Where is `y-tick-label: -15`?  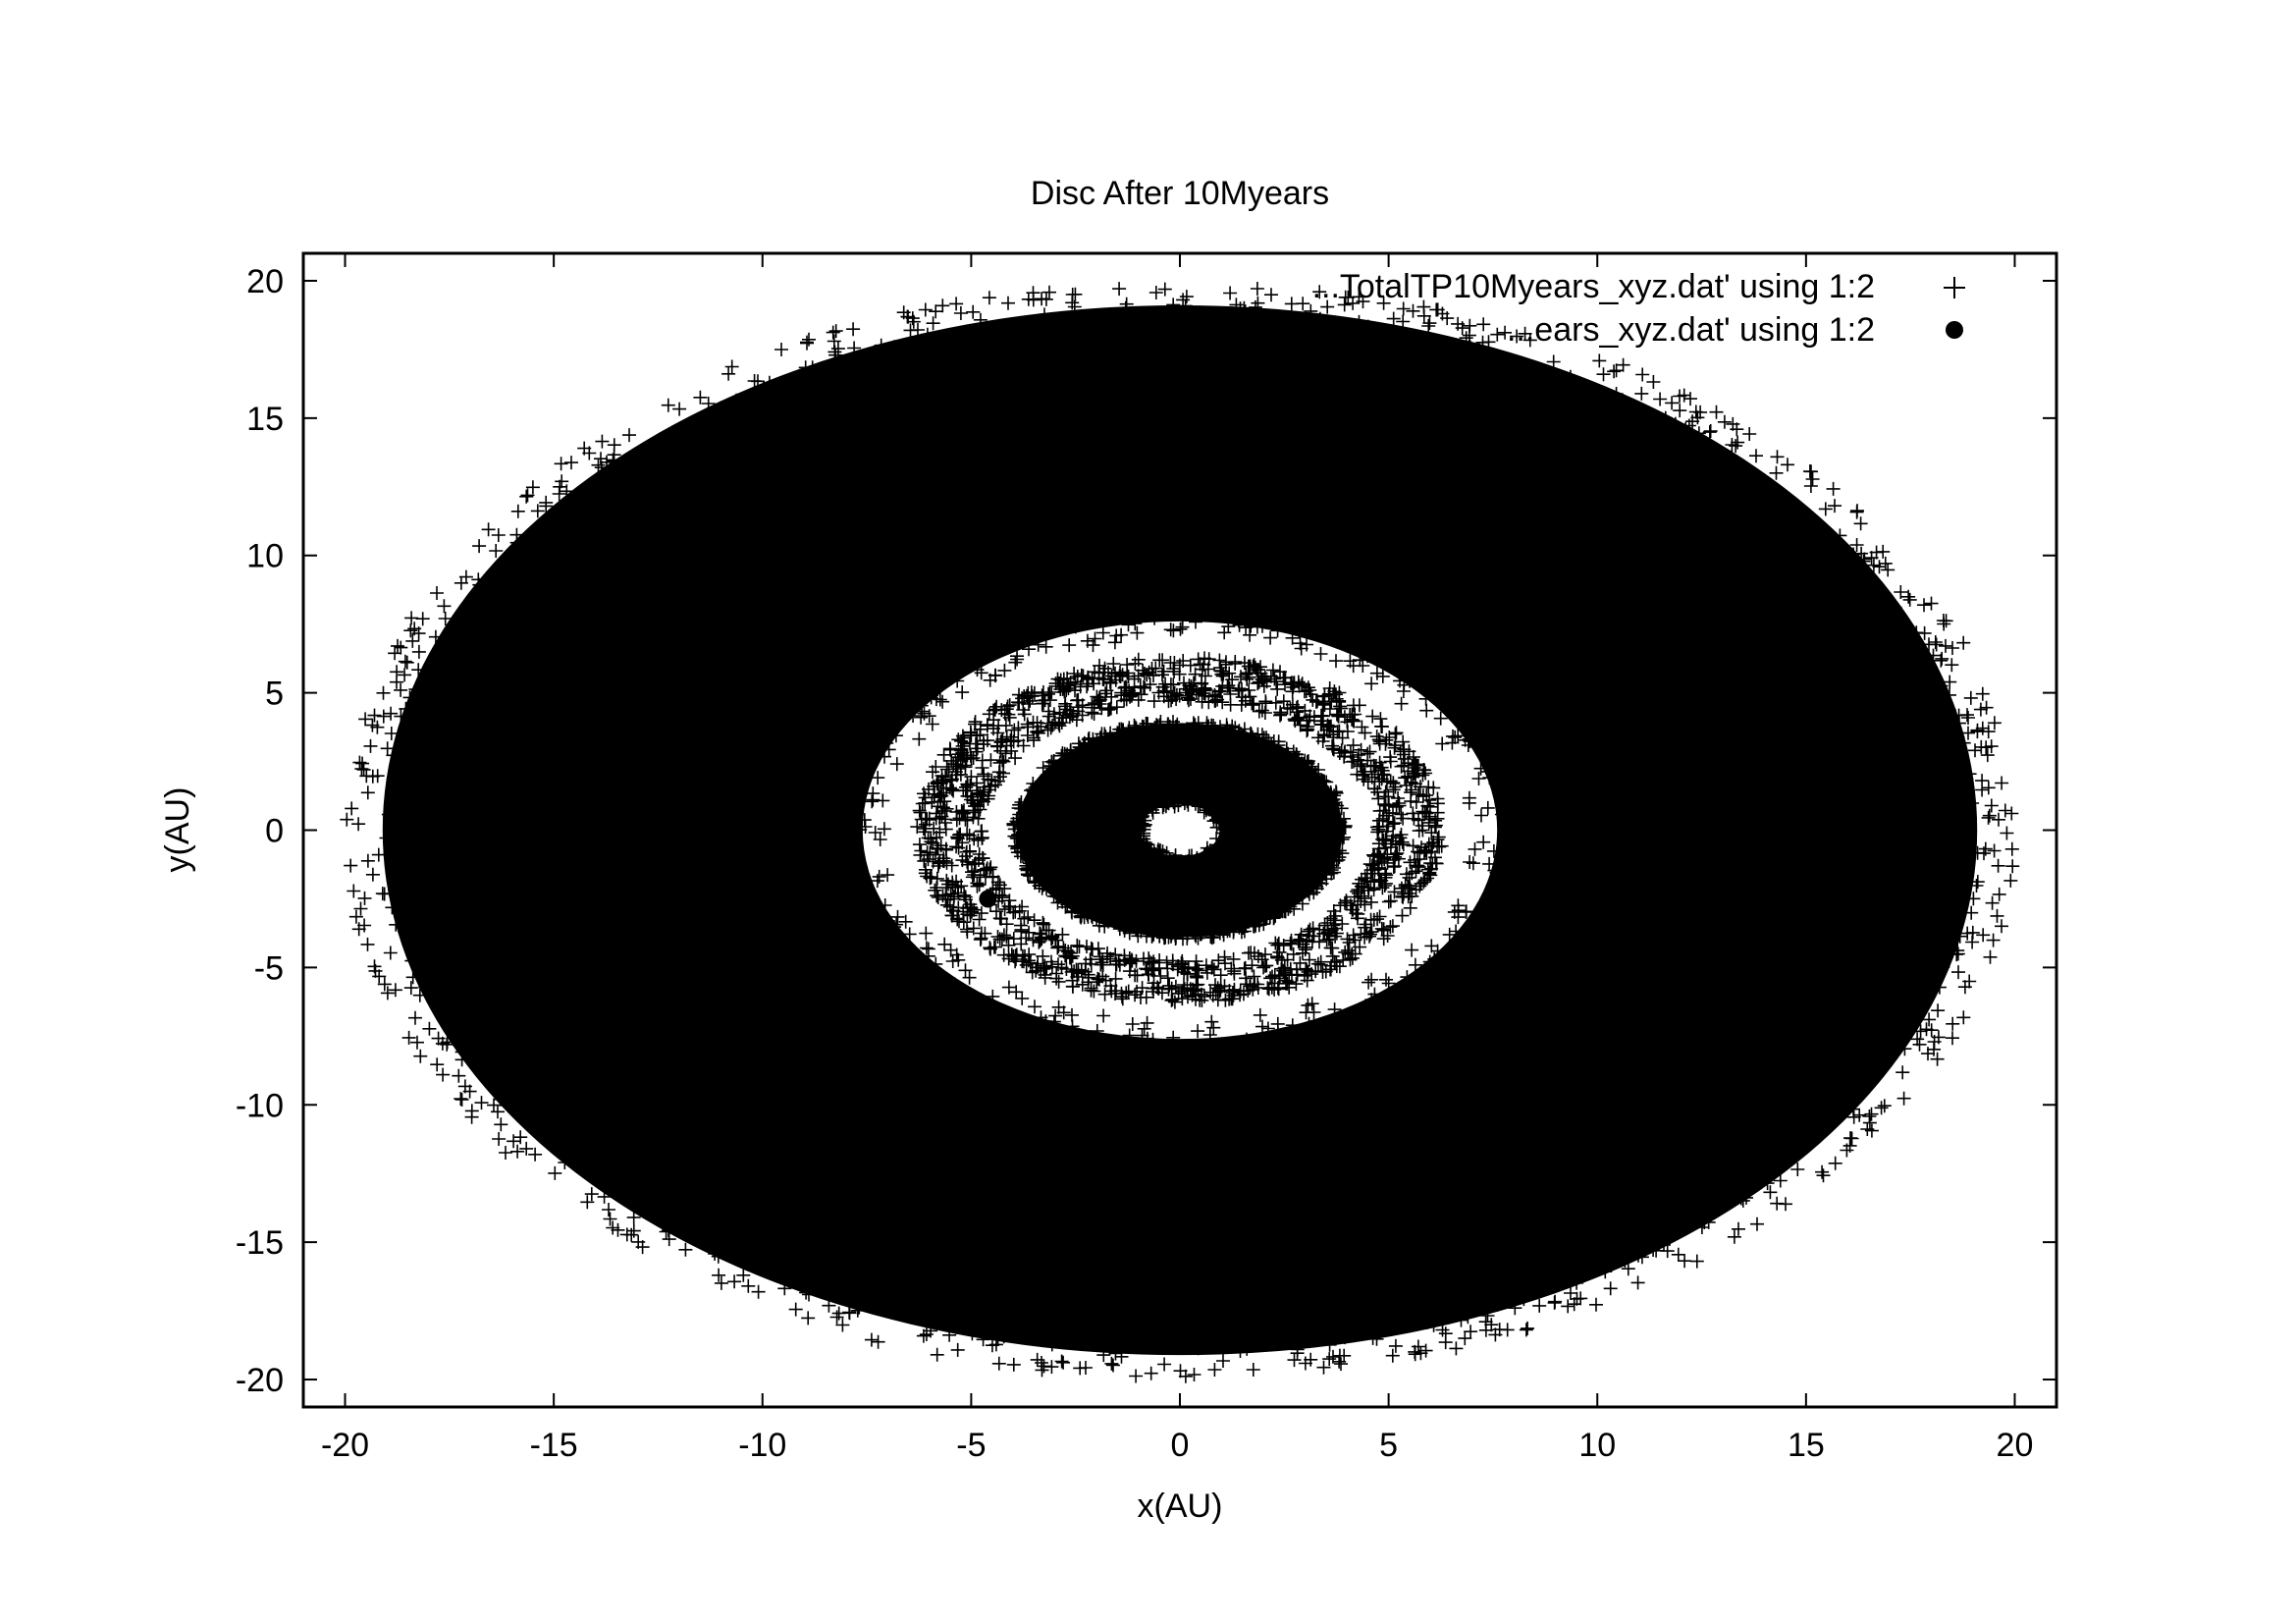 y-tick-label: -15 is located at coordinates (260, 1243).